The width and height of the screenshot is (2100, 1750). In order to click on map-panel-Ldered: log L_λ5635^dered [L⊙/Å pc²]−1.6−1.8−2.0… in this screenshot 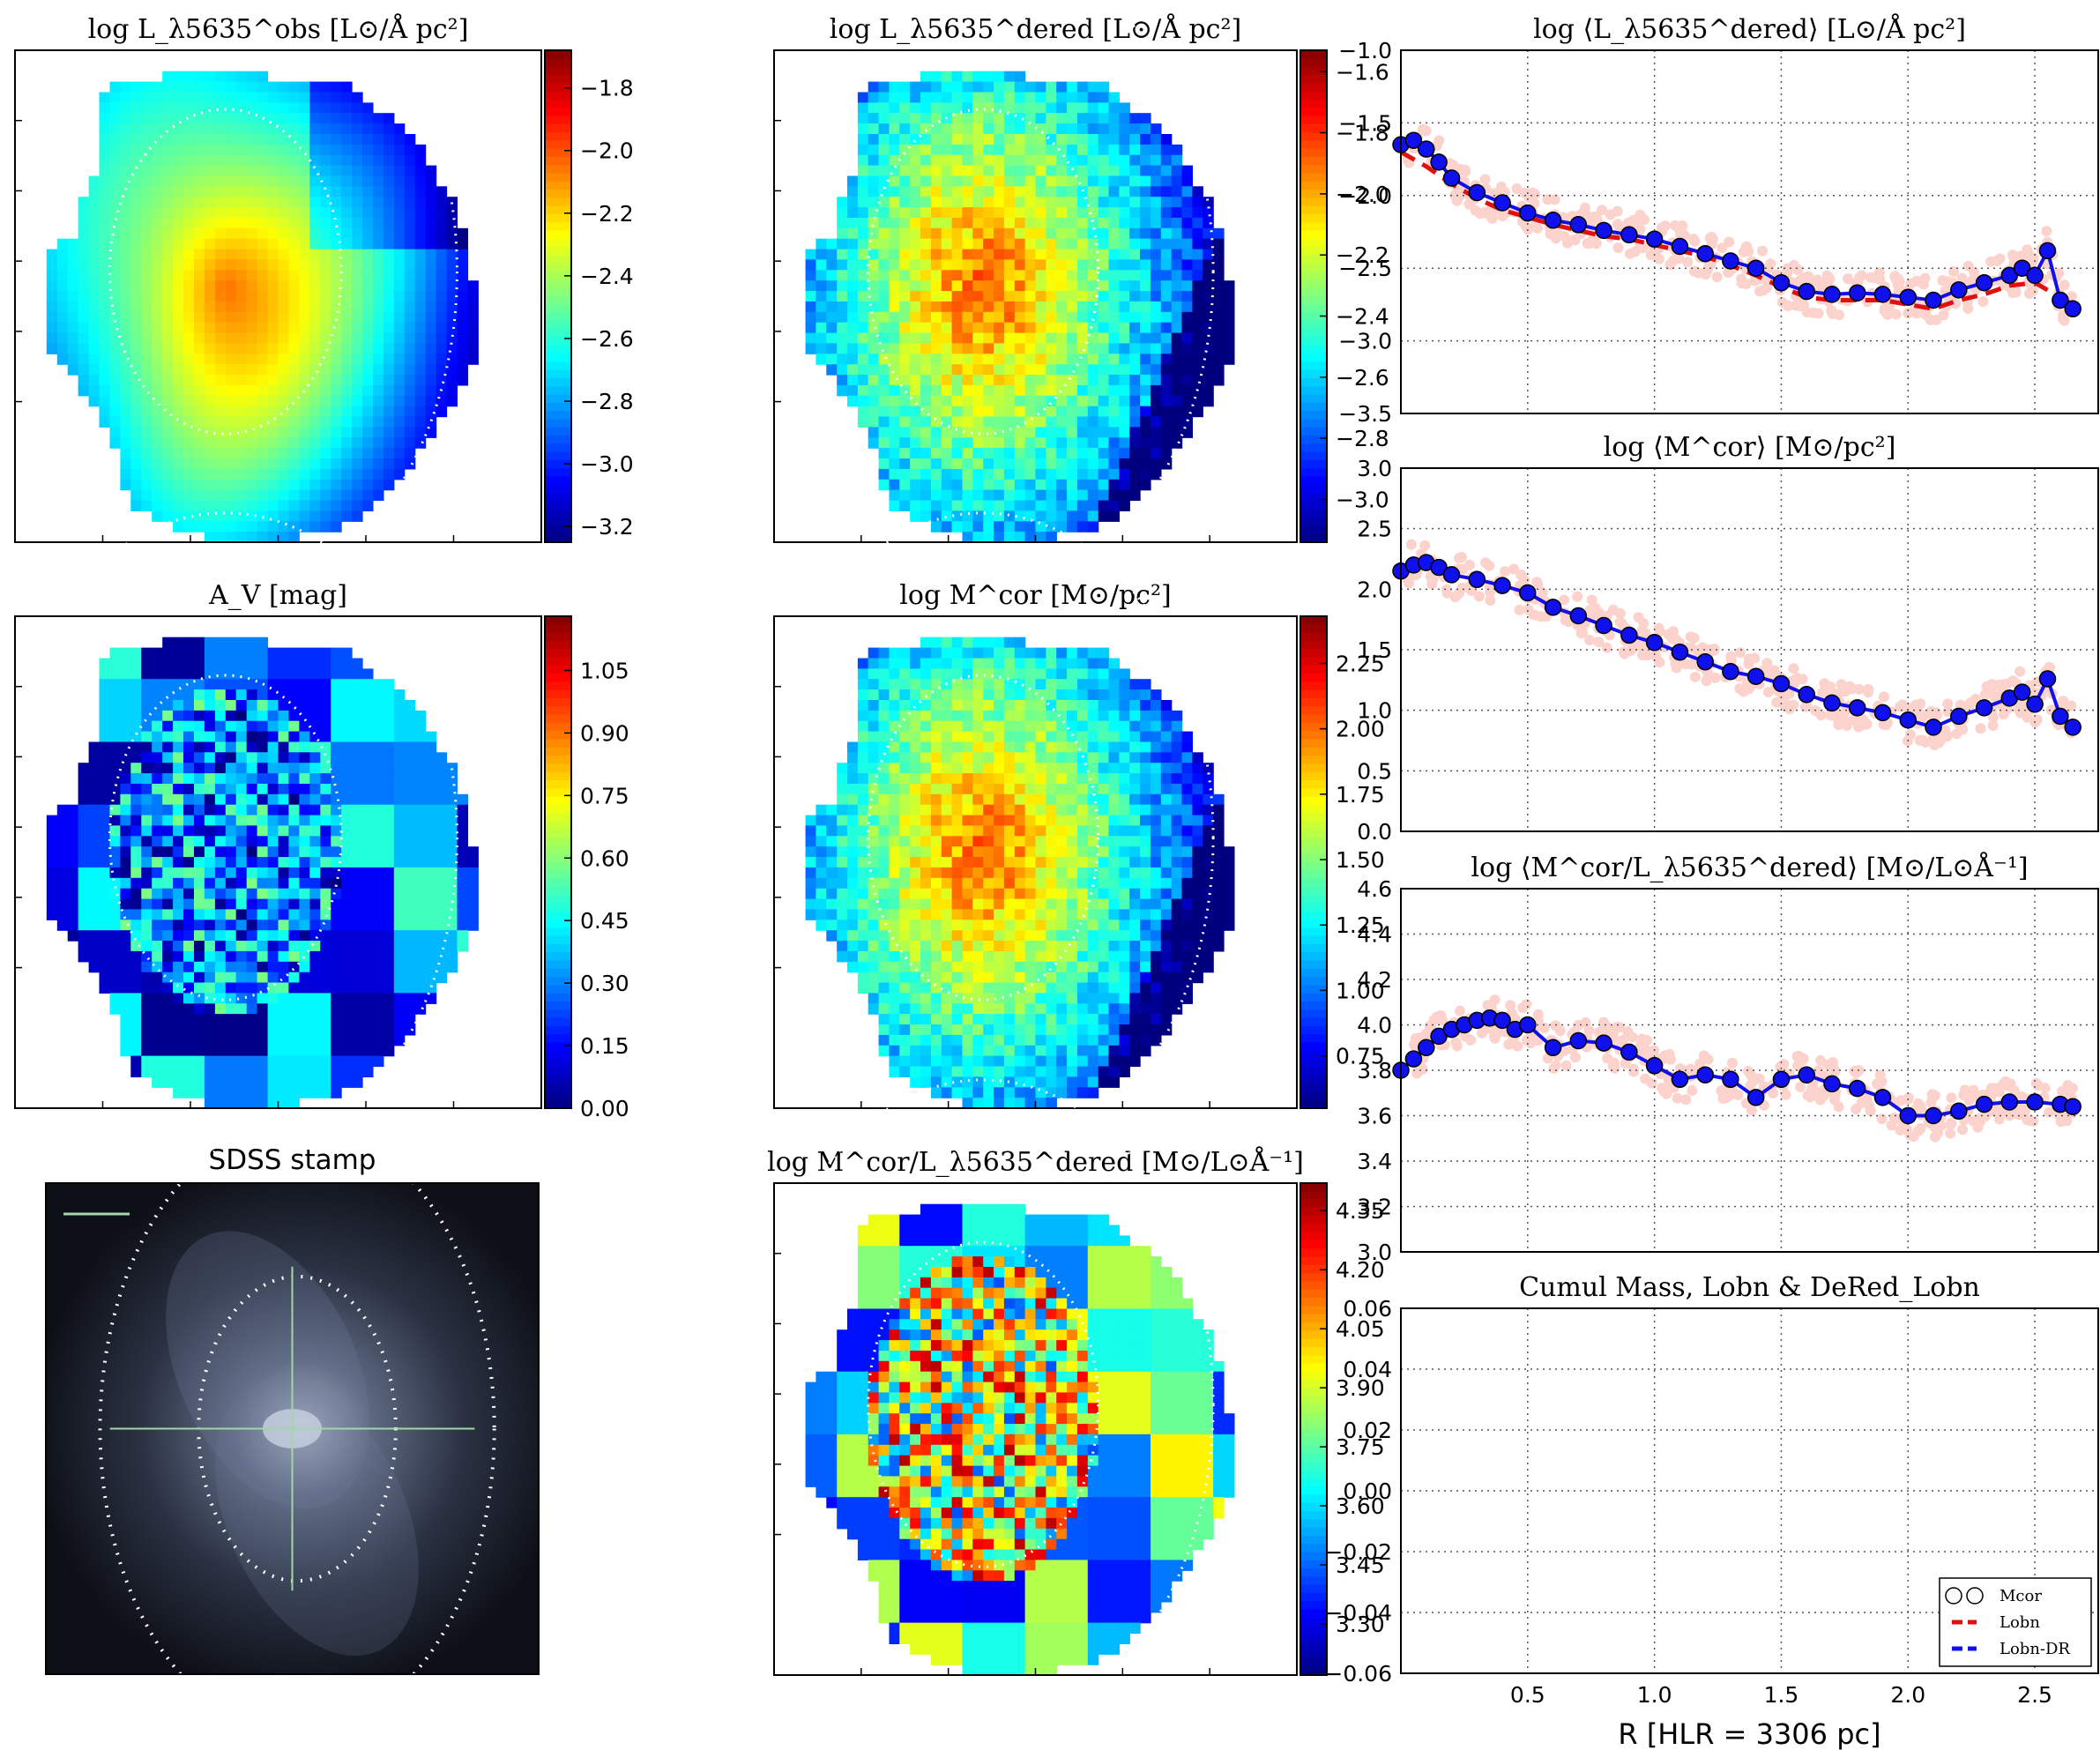, I will do `click(1070, 299)`.